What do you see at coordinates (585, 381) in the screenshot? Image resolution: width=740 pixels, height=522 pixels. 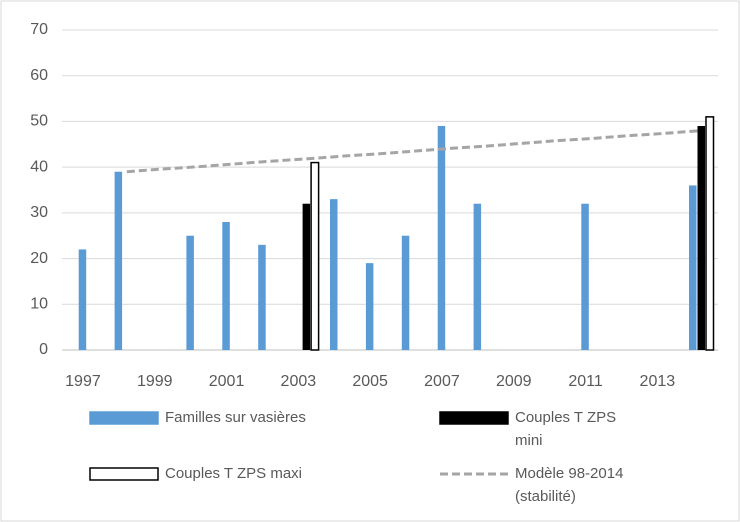 I see `x-tick-label: 2011` at bounding box center [585, 381].